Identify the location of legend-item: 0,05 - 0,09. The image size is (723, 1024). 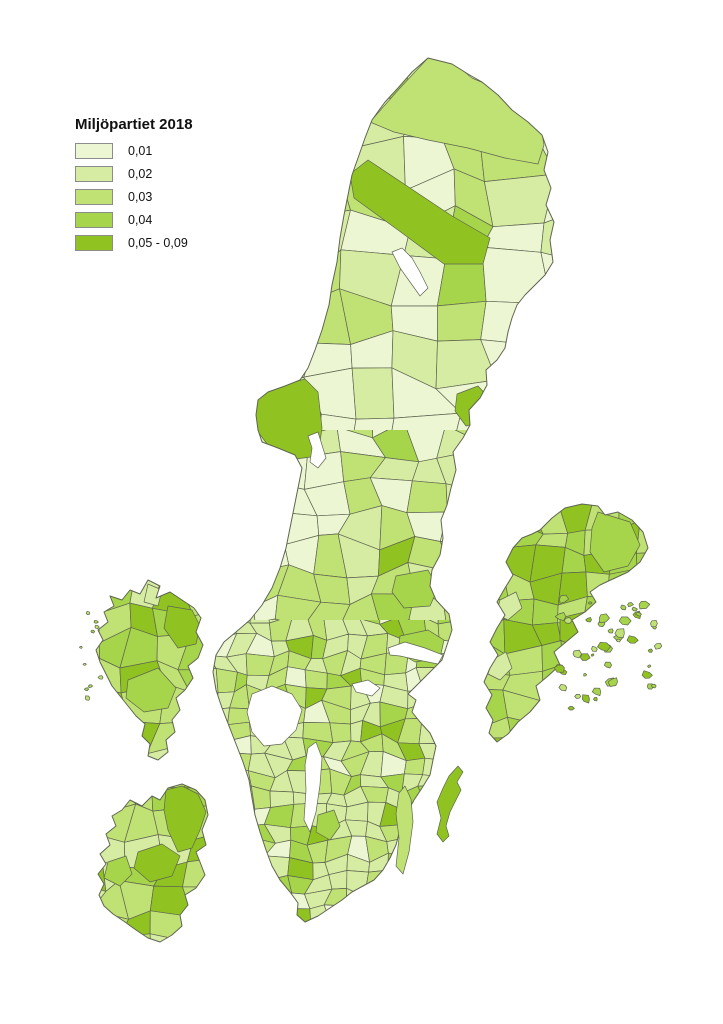
(134, 242).